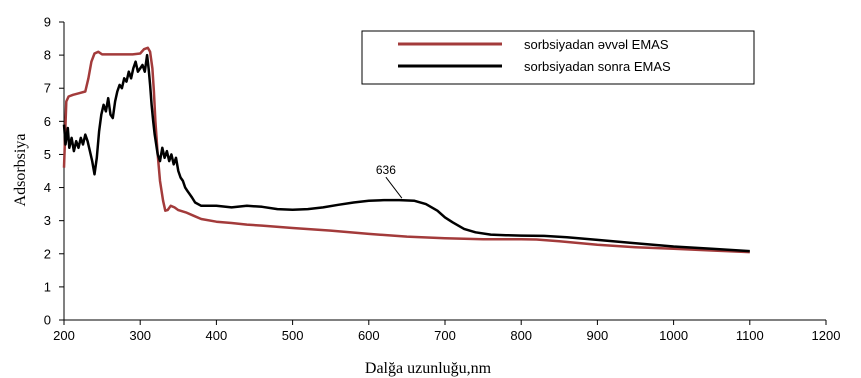 Image resolution: width=861 pixels, height=378 pixels. Describe the element at coordinates (140, 335) in the screenshot. I see `x-tick-label: 300` at that location.